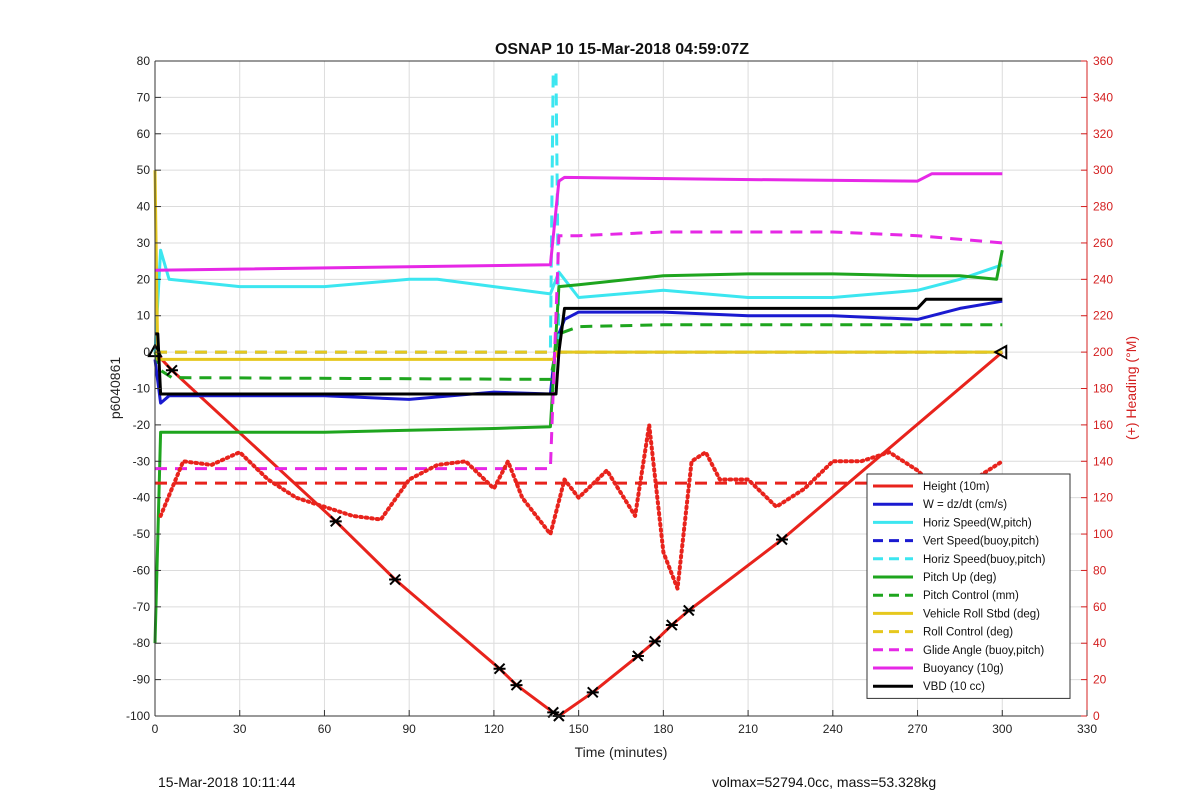  What do you see at coordinates (971, 596) in the screenshot?
I see `legend-label: Pitch Control (mm)` at bounding box center [971, 596].